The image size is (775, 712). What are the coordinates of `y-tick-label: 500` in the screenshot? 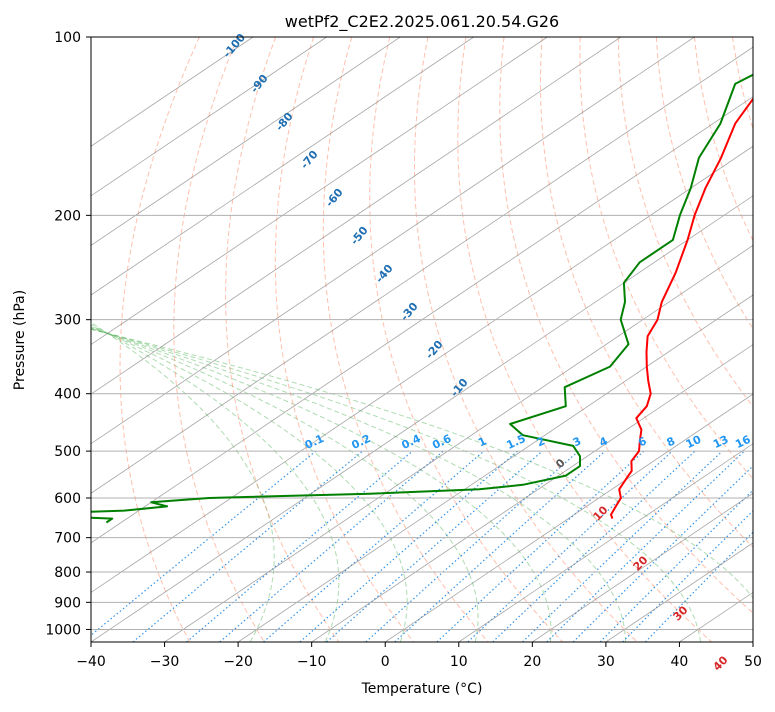 It's located at (67, 452).